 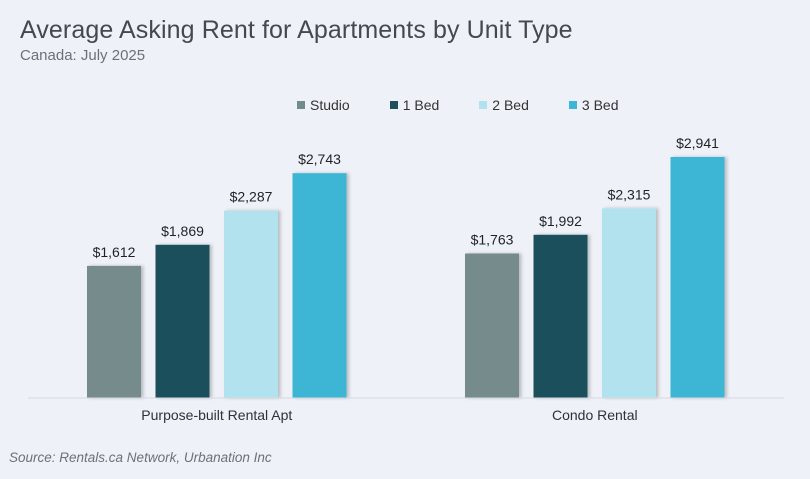 What do you see at coordinates (251, 304) in the screenshot?
I see `bar-purpose-built-rental-apt-2-bed` at bounding box center [251, 304].